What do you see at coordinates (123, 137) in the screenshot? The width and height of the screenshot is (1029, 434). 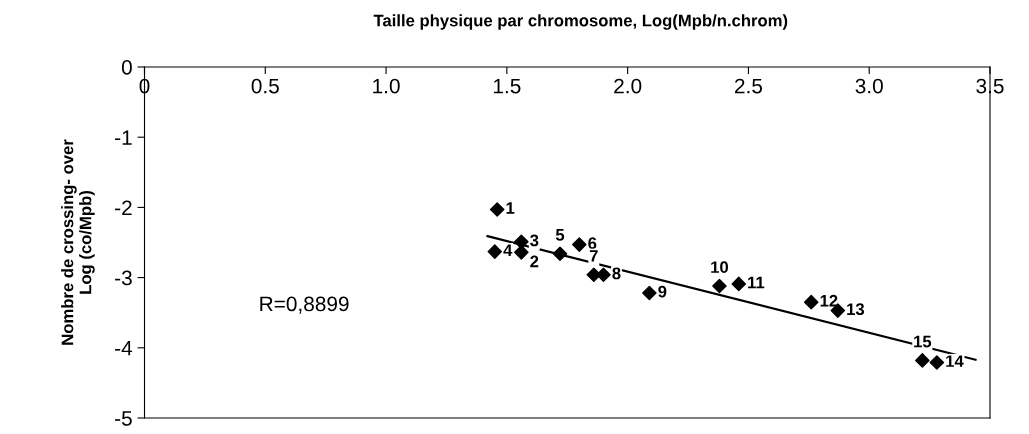 I see `y-tick-label: -1` at bounding box center [123, 137].